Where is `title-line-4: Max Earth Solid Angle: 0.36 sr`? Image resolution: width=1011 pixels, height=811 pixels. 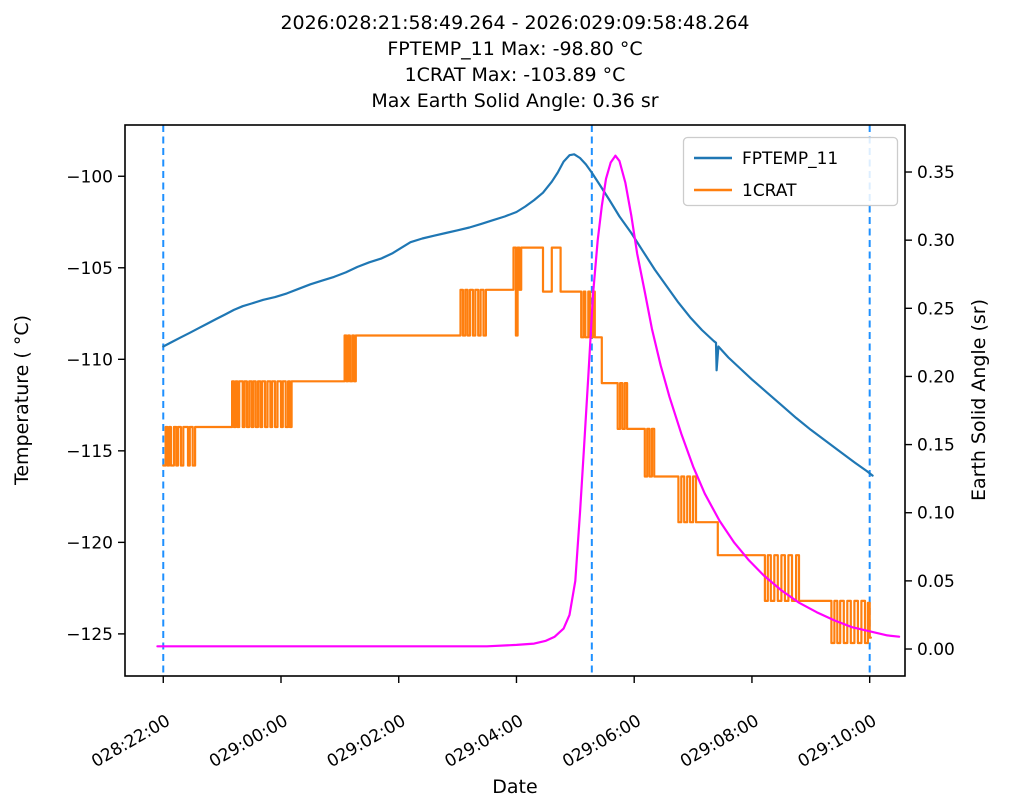 title-line-4: Max Earth Solid Angle: 0.36 sr is located at coordinates (514, 101).